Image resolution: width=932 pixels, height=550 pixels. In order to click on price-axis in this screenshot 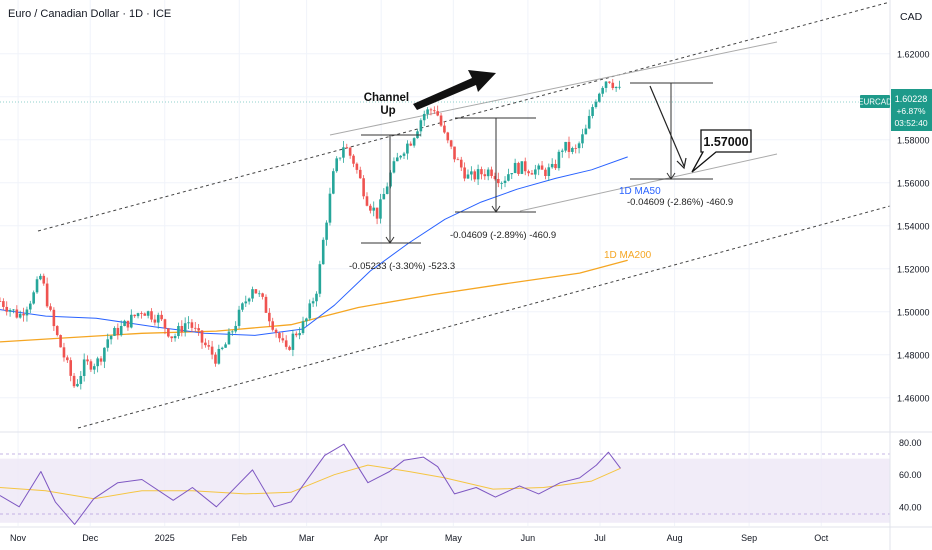, I will do `click(911, 275)`.